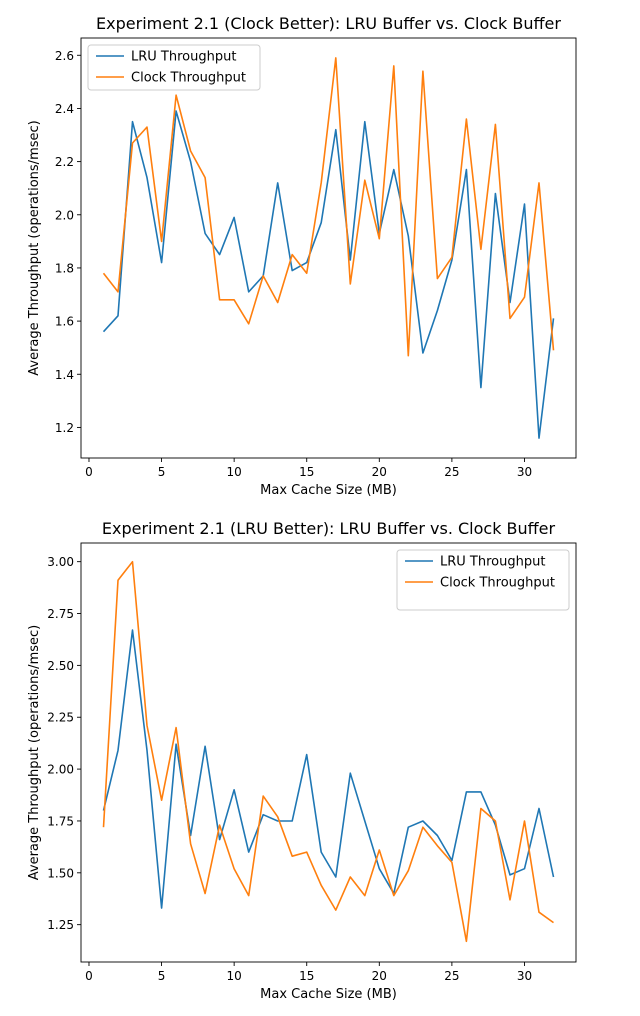  I want to click on y-tick-label: 3.00, so click(60, 562).